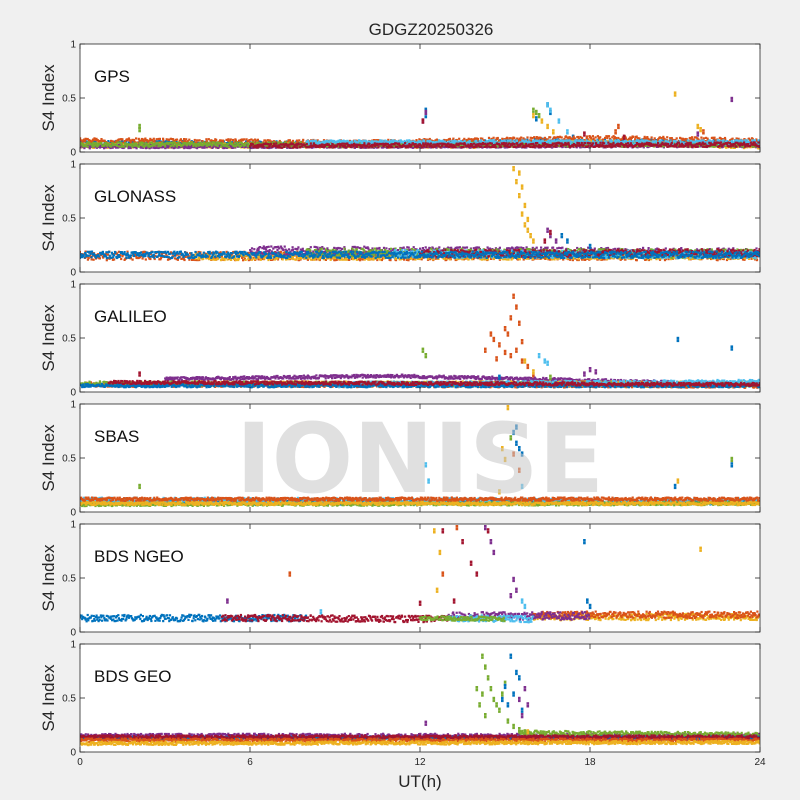 This screenshot has width=800, height=800. What do you see at coordinates (431, 29) in the screenshot?
I see `figure-title: GDGZ20250326` at bounding box center [431, 29].